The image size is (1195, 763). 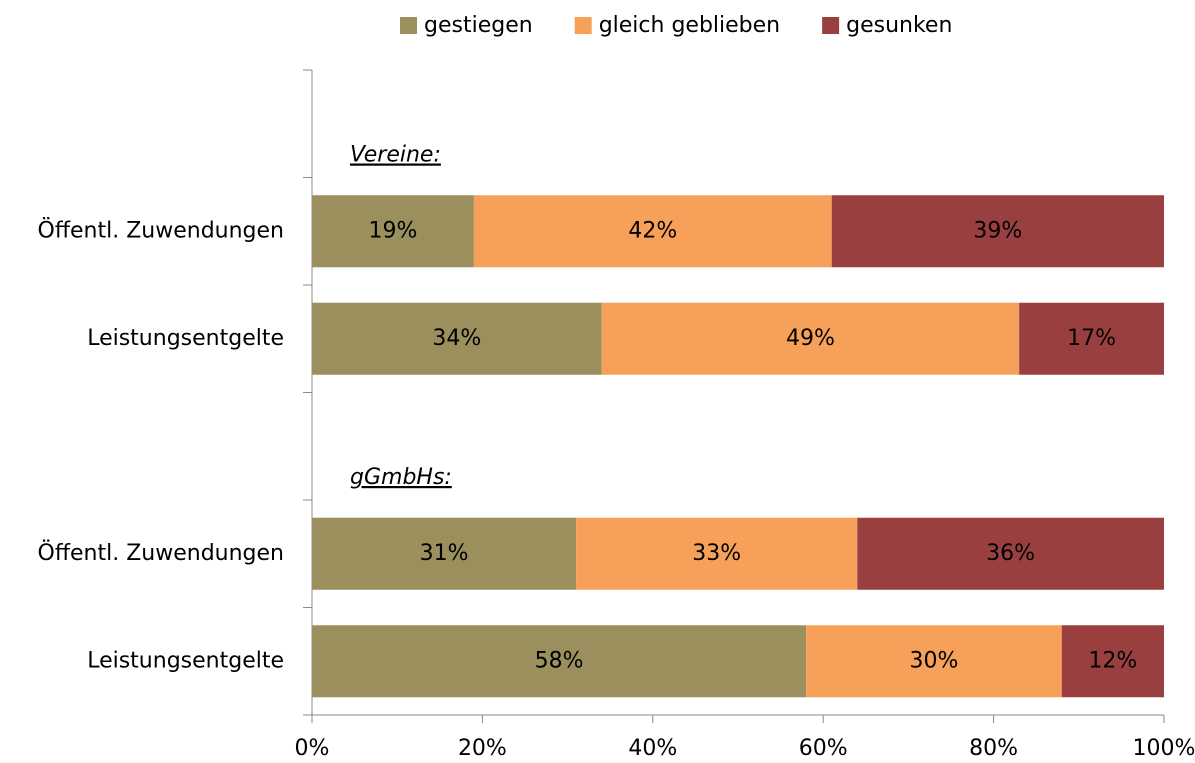 What do you see at coordinates (993, 748) in the screenshot?
I see `x-tick-label: 80%` at bounding box center [993, 748].